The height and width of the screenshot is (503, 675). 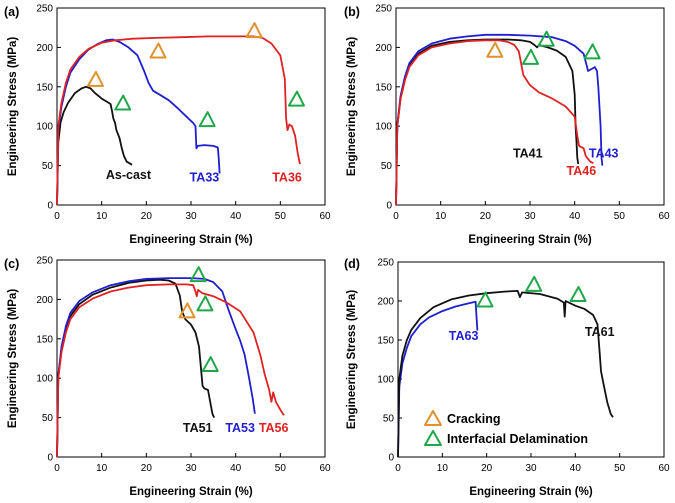 What do you see at coordinates (11, 264) in the screenshot?
I see `panel-c-label: (c)` at bounding box center [11, 264].